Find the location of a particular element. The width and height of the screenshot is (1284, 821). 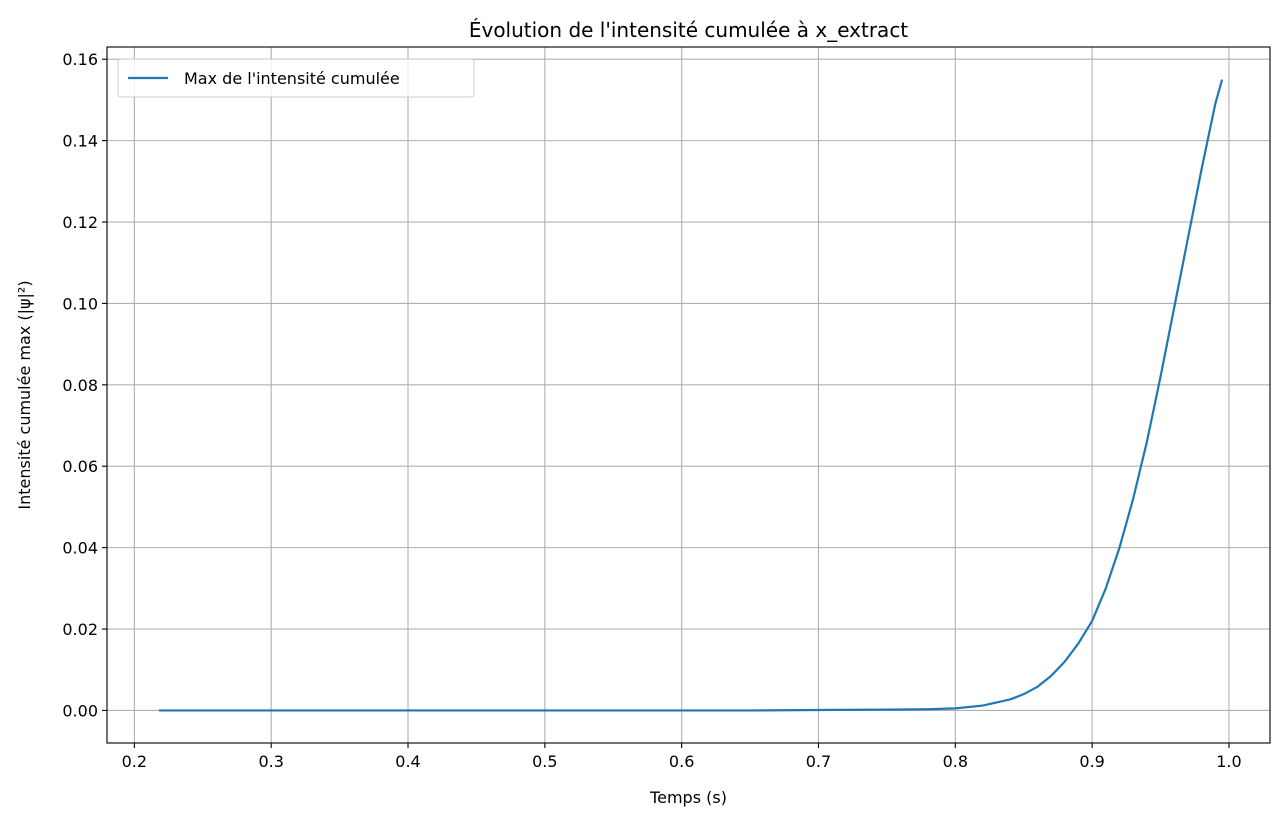

x-tick-label: 0.4 is located at coordinates (407, 761).